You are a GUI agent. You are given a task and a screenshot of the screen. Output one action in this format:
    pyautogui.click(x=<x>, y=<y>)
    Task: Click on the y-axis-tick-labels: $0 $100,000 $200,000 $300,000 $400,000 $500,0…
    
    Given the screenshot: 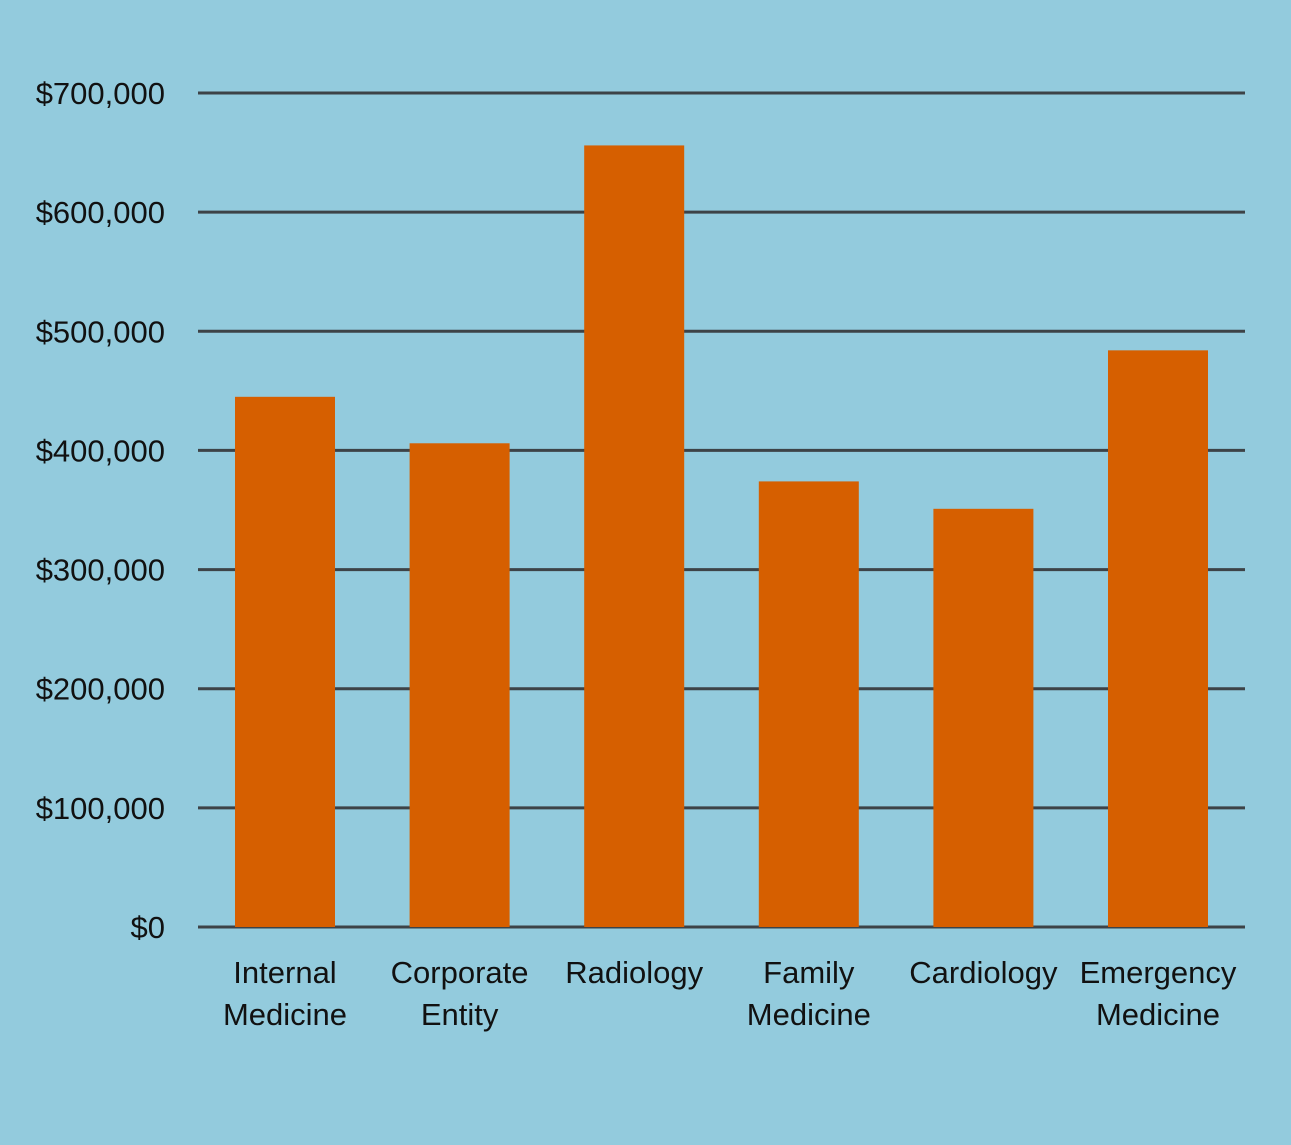 What is the action you would take?
    pyautogui.click(x=100, y=510)
    